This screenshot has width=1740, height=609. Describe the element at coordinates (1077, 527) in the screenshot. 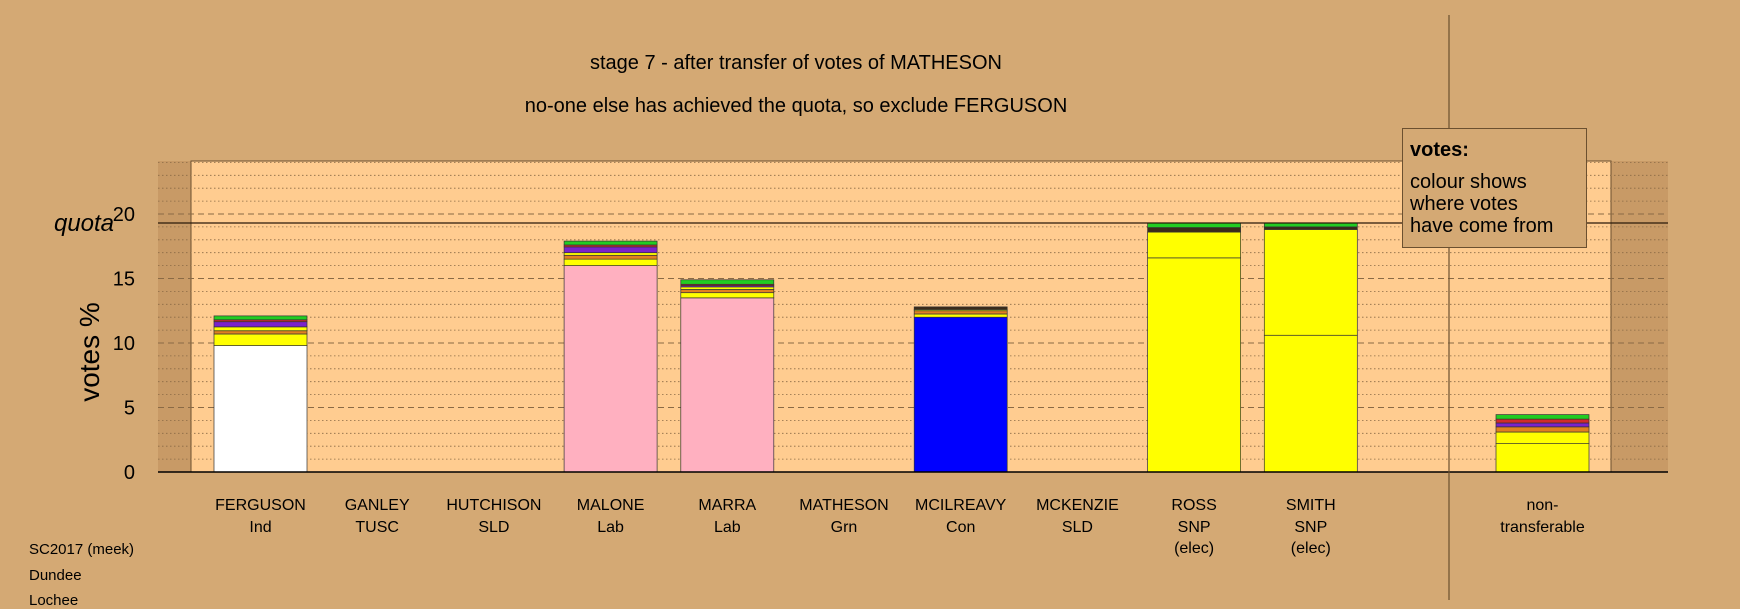

I see `candidate-party-mckenzie: SLD` at that location.